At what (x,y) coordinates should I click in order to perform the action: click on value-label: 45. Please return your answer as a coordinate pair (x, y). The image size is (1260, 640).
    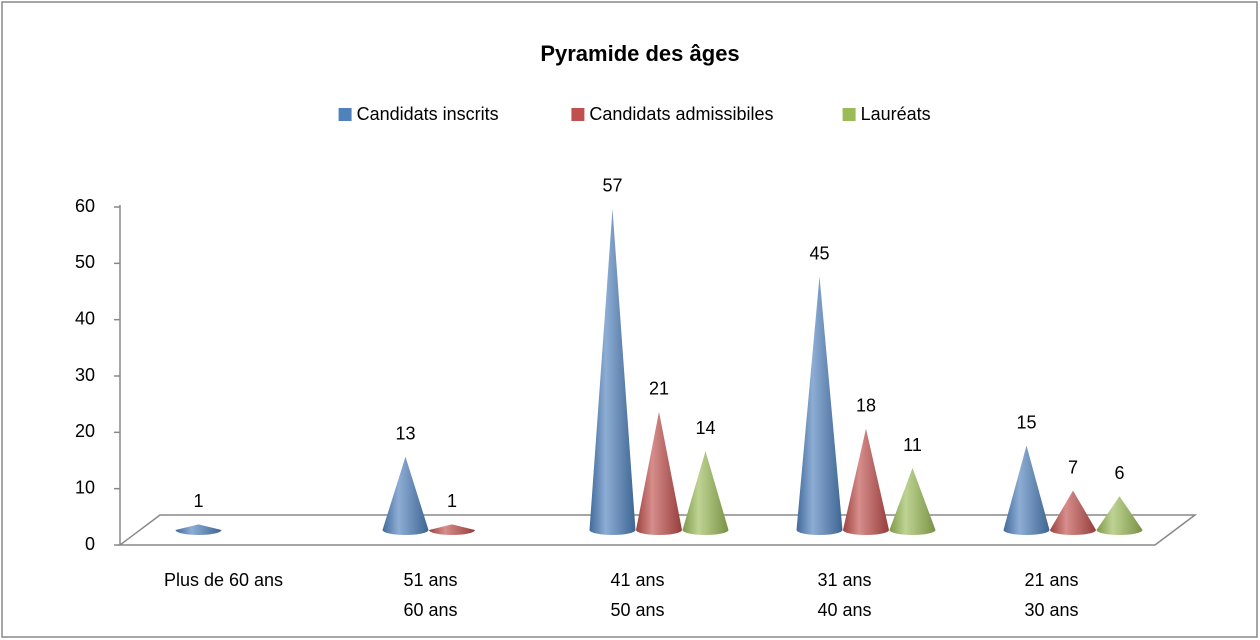
    Looking at the image, I should click on (819, 253).